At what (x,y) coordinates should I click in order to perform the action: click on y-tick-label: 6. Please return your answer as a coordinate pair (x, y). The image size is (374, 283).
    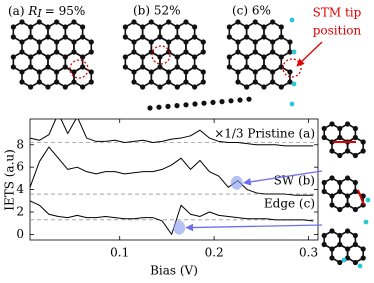
    Looking at the image, I should click on (20, 167).